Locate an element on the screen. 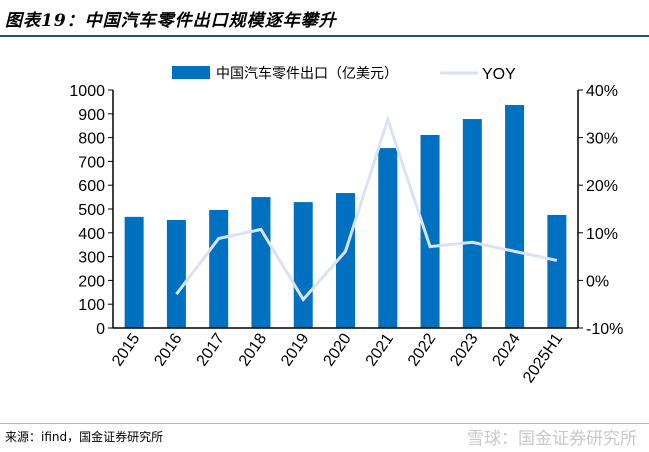  legend-bar-label: 中国汽车零件出口（亿美元） is located at coordinates (307, 73).